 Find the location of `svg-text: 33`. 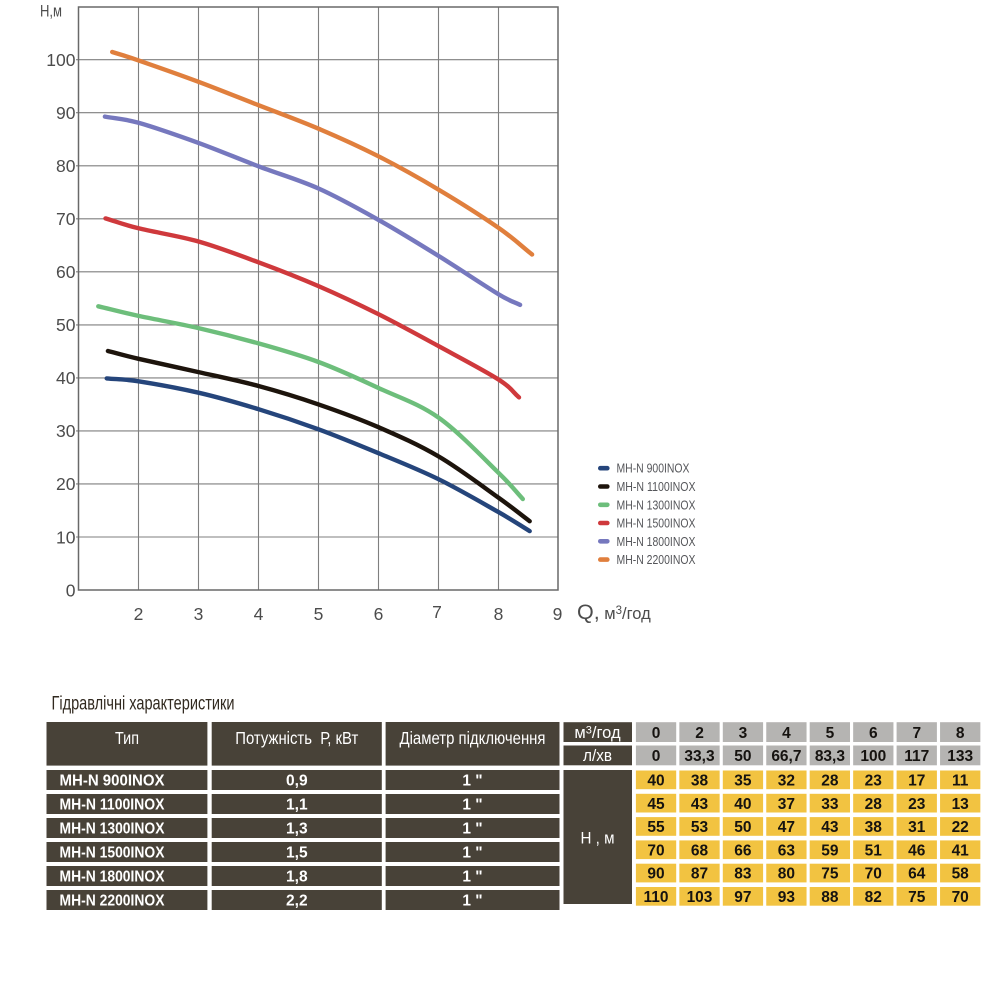

svg-text: 33 is located at coordinates (830, 804).